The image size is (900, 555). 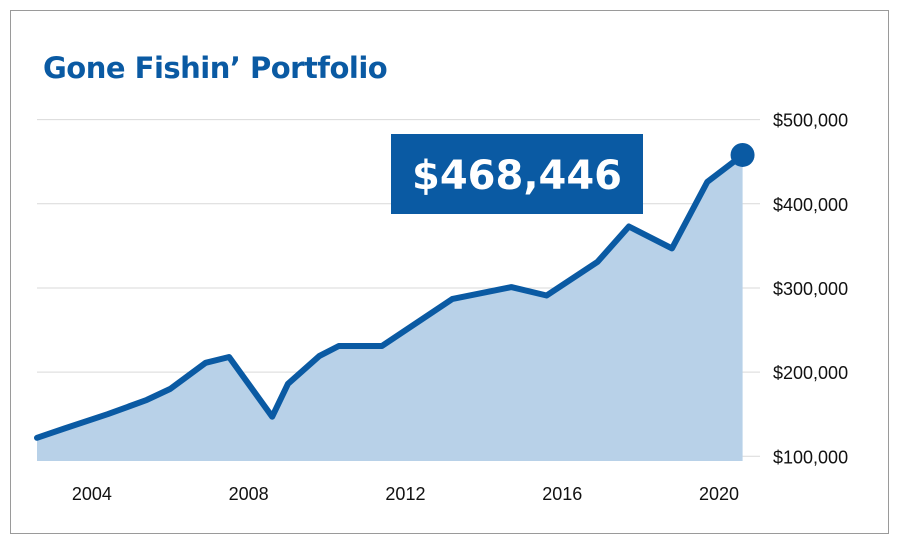 I want to click on x-axis-tick-labels: 2004 2008 2012 2016 2020, so click(x=405, y=494).